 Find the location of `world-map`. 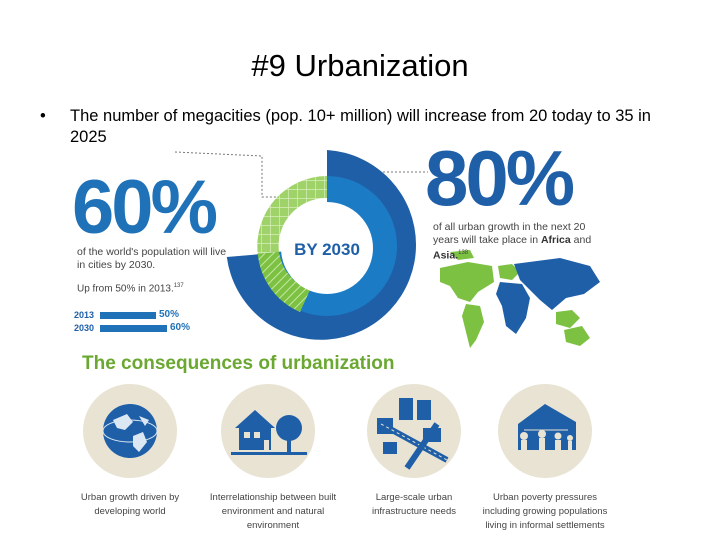

world-map is located at coordinates (520, 299).